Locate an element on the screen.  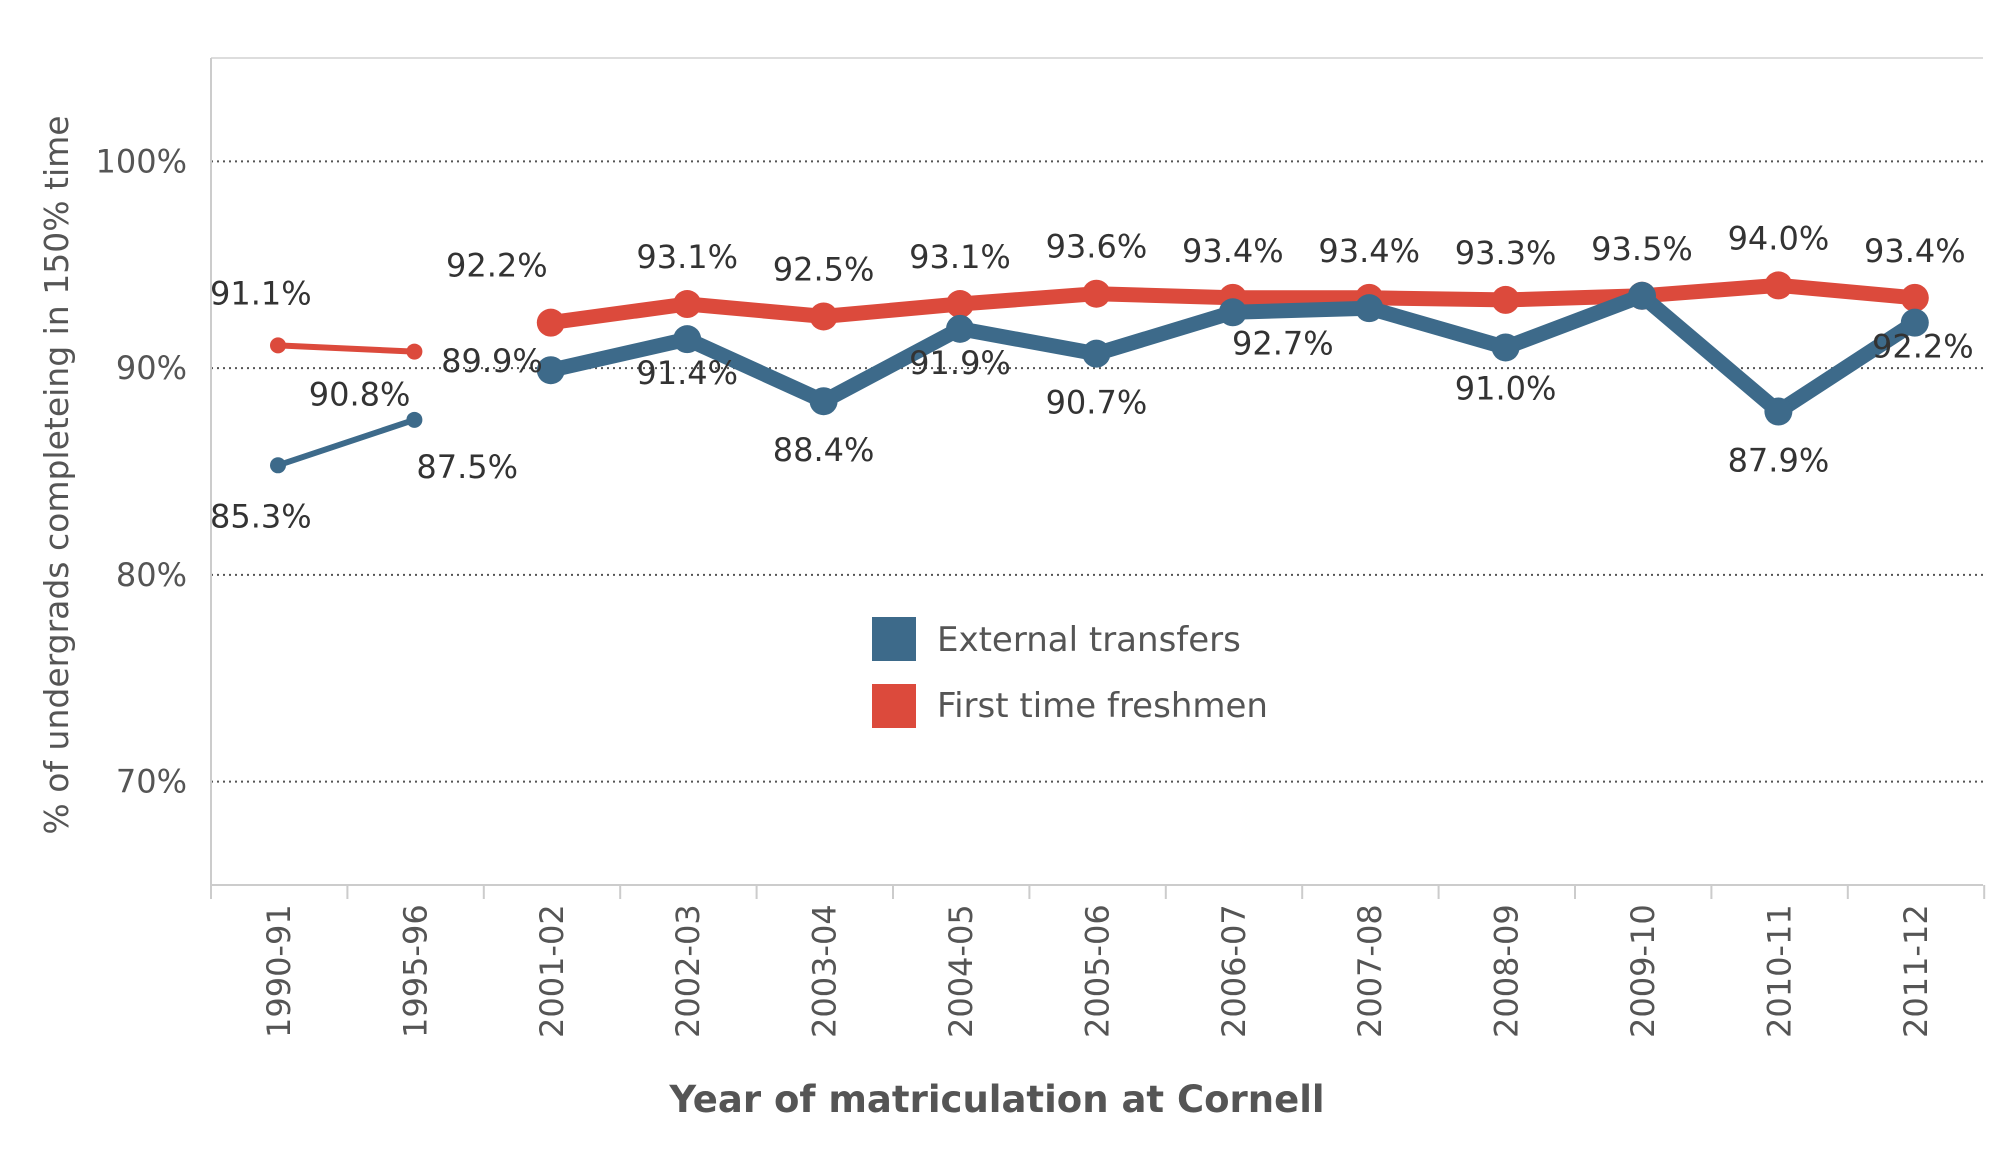
data-label: 93.5% is located at coordinates (1642, 249).